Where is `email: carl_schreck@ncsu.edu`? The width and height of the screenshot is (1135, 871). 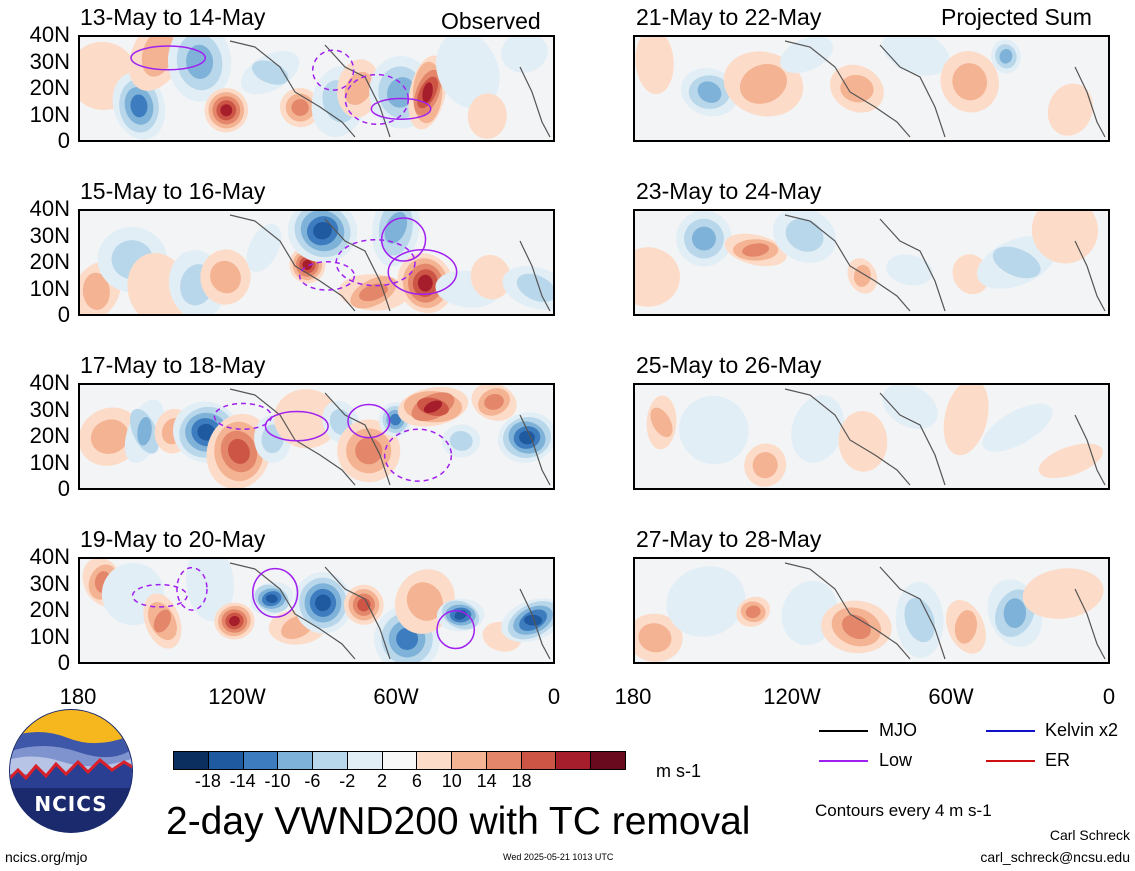 email: carl_schreck@ncsu.edu is located at coordinates (1055, 857).